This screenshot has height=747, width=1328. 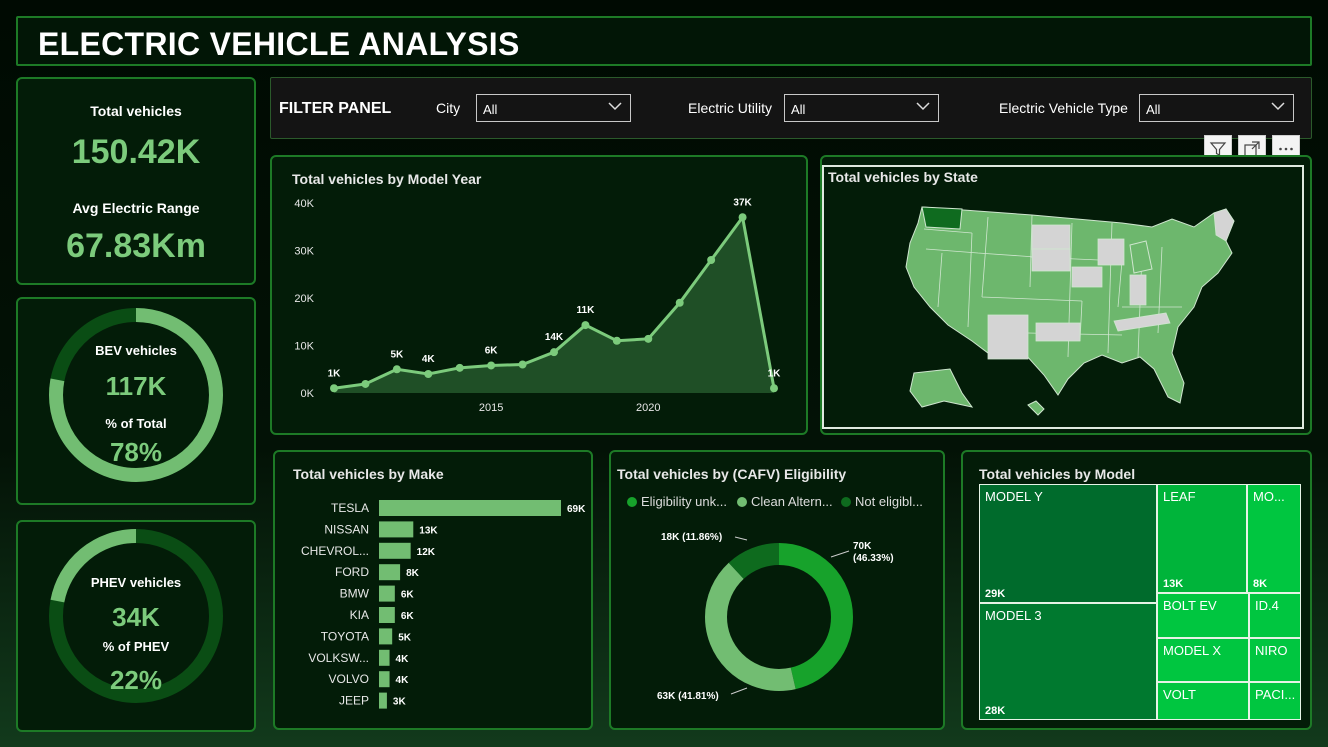 I want to click on treemap-tile: MODEL 3 28K, so click(x=1068, y=661).